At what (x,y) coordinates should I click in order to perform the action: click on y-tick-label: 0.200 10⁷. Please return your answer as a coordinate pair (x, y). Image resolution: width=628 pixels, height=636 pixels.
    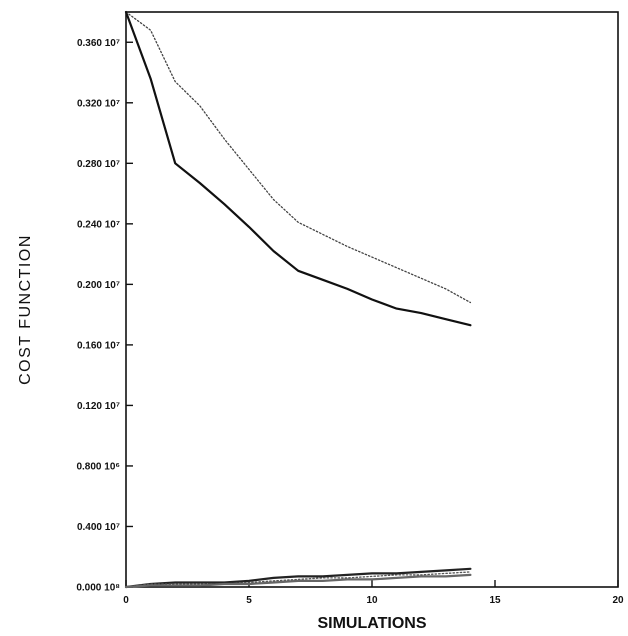
    Looking at the image, I should click on (98, 285).